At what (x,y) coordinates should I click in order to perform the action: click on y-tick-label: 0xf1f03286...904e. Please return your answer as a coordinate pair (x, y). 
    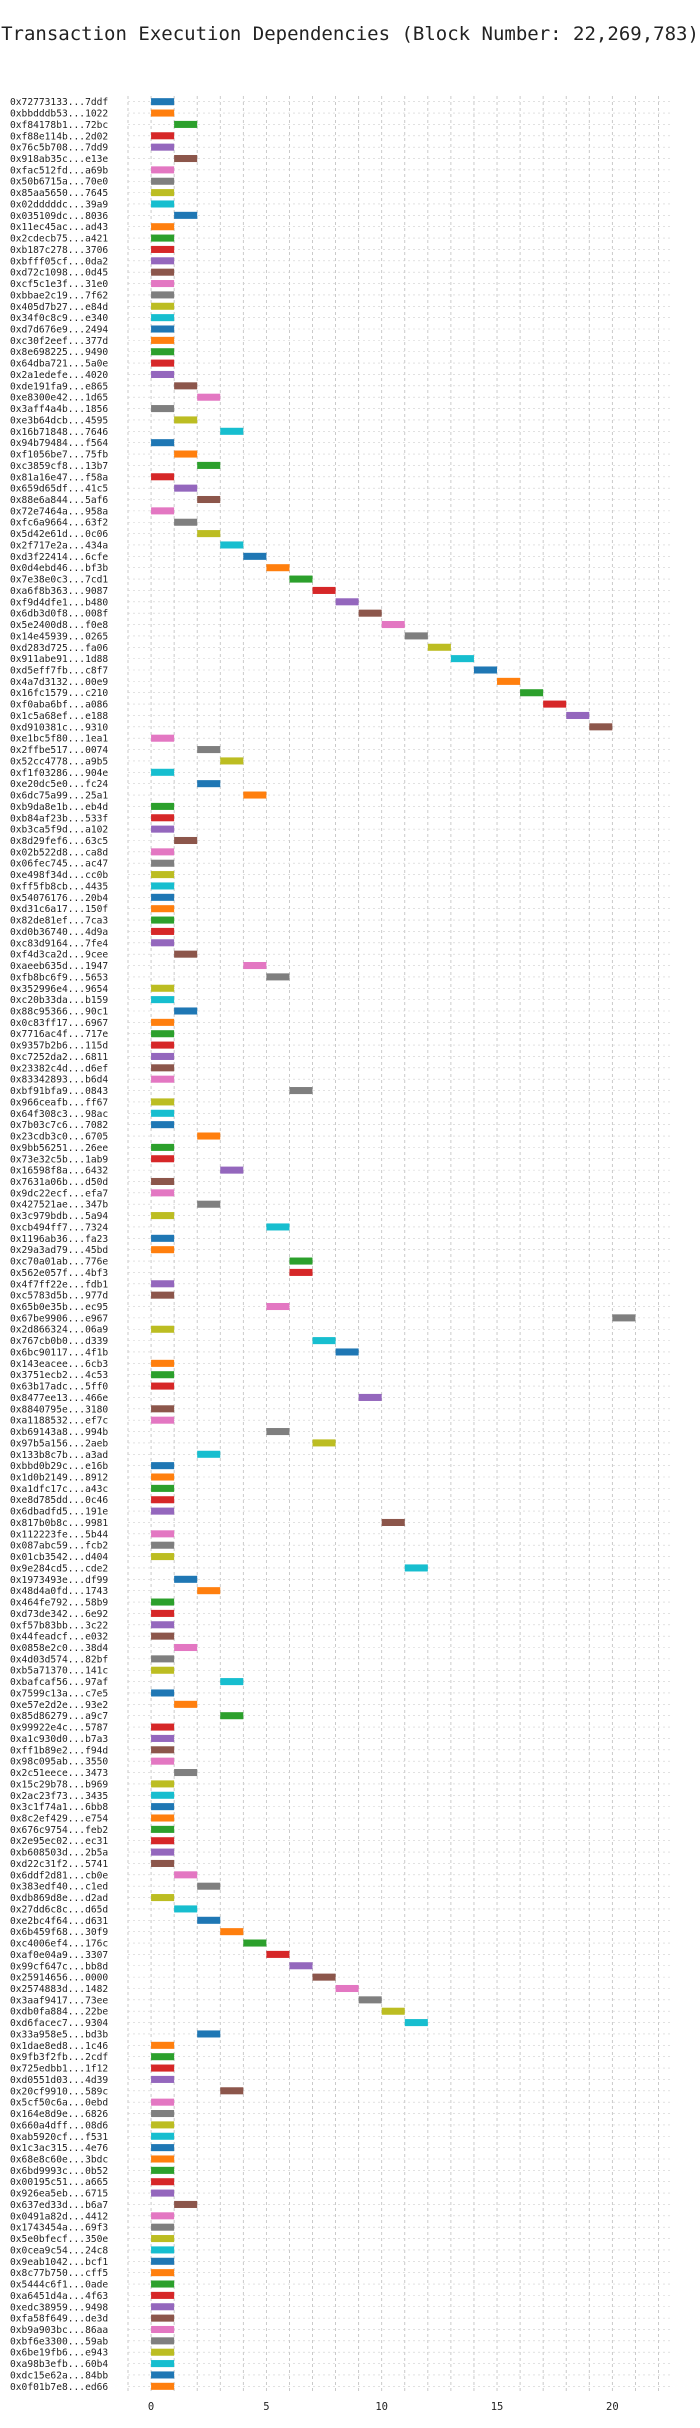
    Looking at the image, I should click on (59, 773).